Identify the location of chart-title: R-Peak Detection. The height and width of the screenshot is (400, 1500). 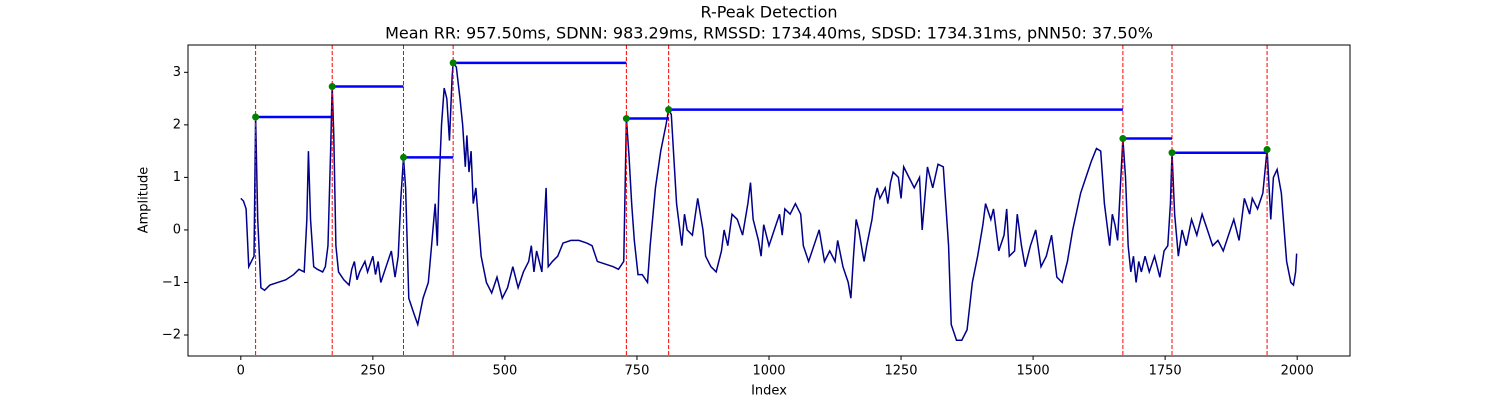
(768, 12).